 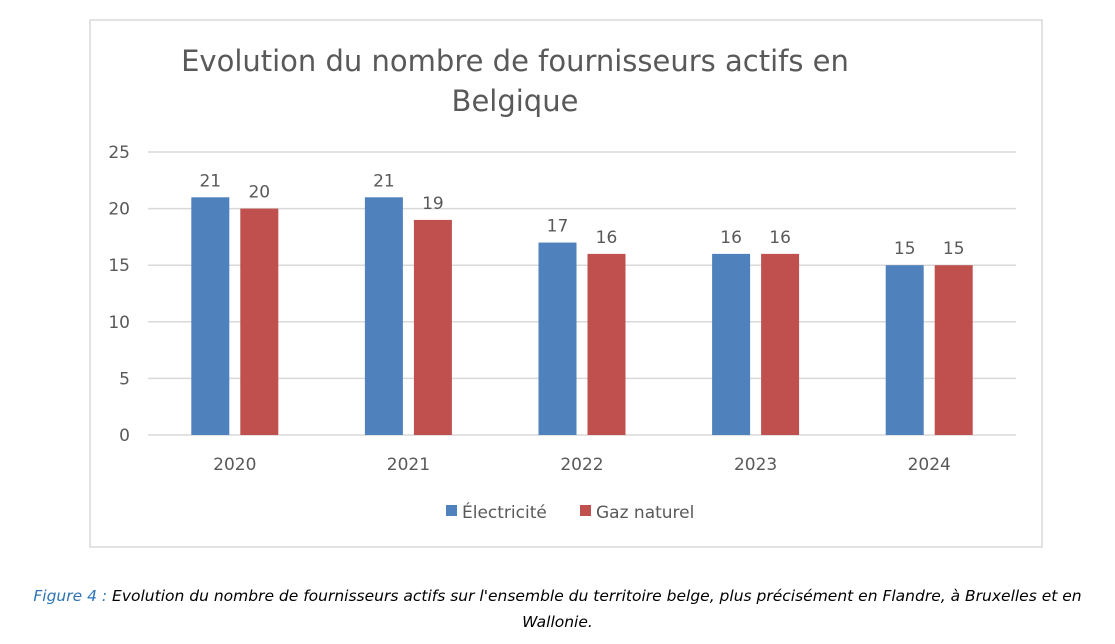 What do you see at coordinates (557, 338) in the screenshot?
I see `bar-electricite-2022` at bounding box center [557, 338].